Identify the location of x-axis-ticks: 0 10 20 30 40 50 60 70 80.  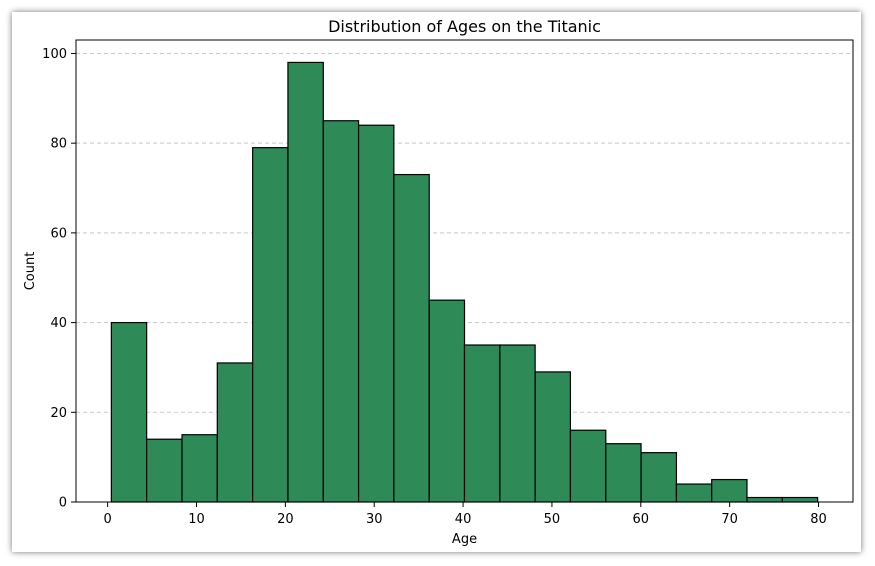
(465, 514).